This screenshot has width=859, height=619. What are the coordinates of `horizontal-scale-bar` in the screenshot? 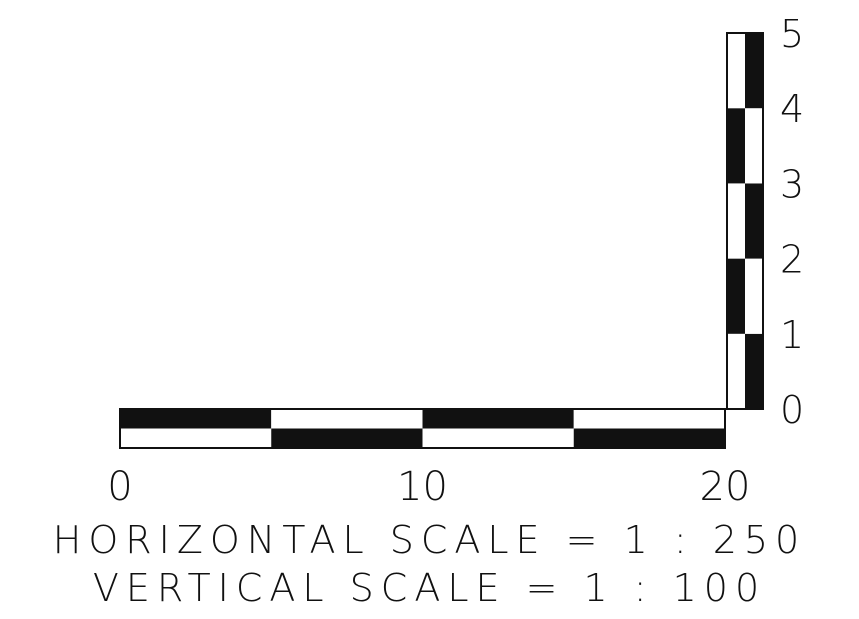 It's located at (422, 428).